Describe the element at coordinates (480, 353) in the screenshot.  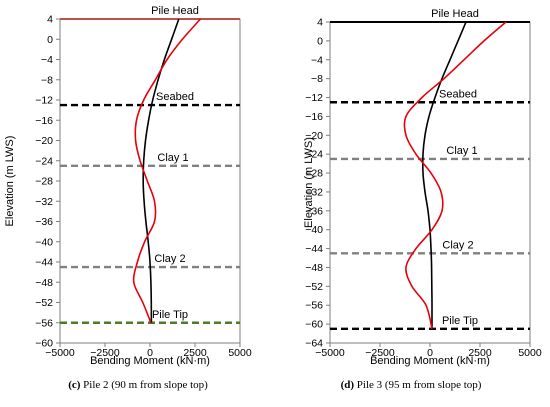
I see `chart-d-x-tick-label: 2500` at that location.